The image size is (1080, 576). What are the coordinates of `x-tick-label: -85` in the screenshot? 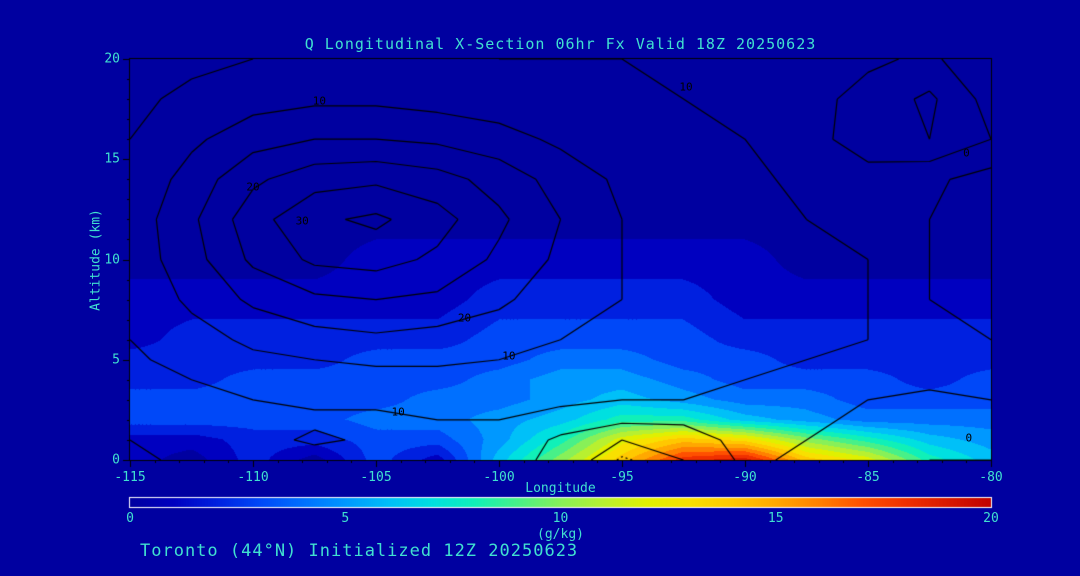 It's located at (868, 477).